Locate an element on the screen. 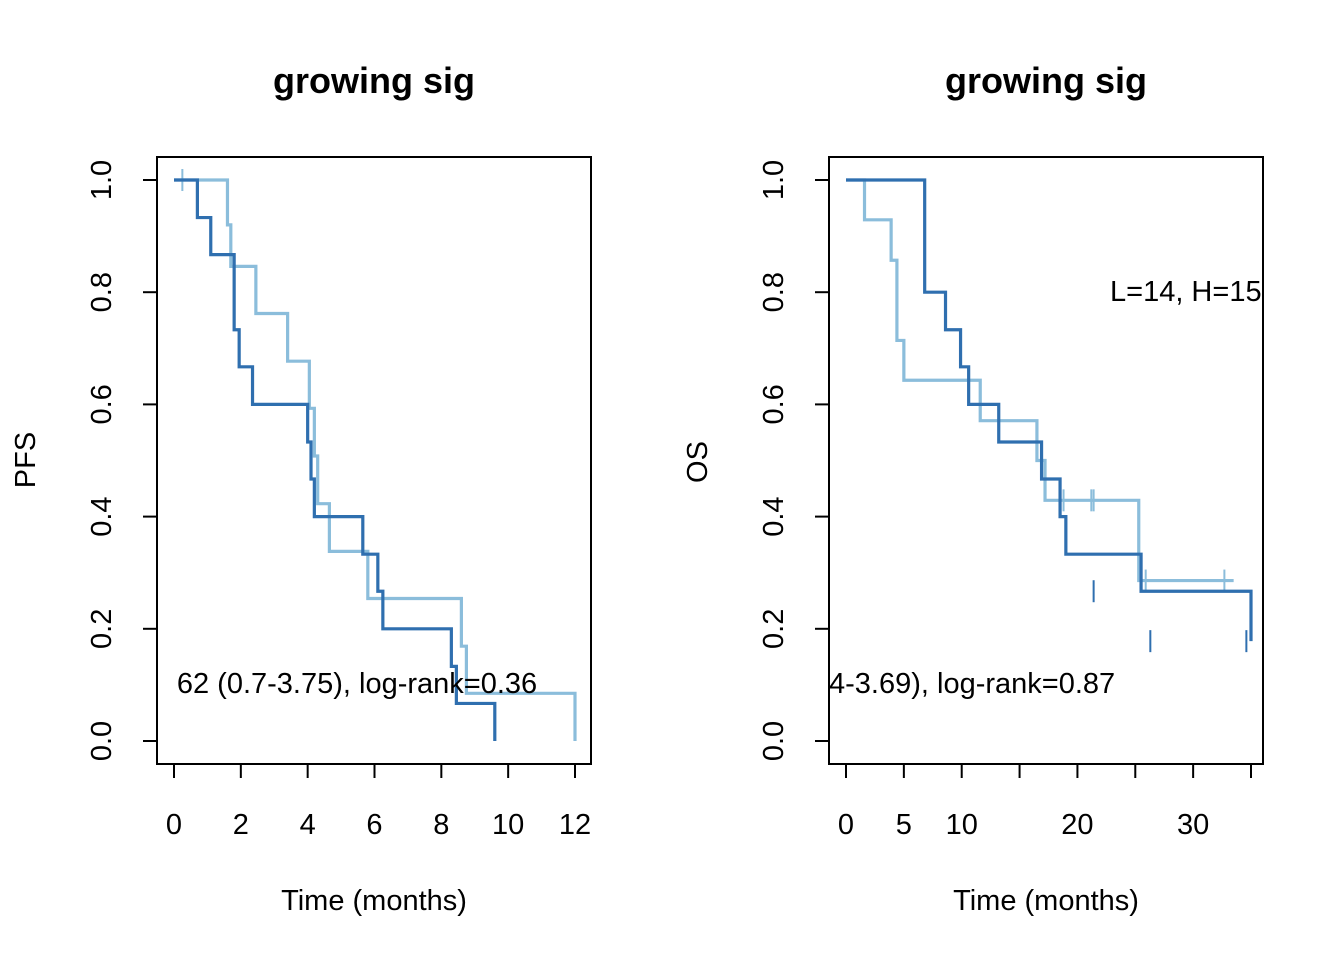 Image resolution: width=1344 pixels, height=960 pixels. os-x-tick-label: 5 is located at coordinates (904, 825).